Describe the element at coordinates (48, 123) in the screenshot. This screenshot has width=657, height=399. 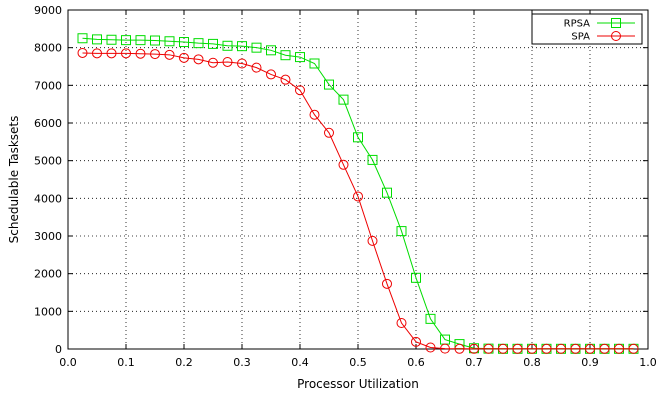
I see `y-tick-label: 6000` at that location.